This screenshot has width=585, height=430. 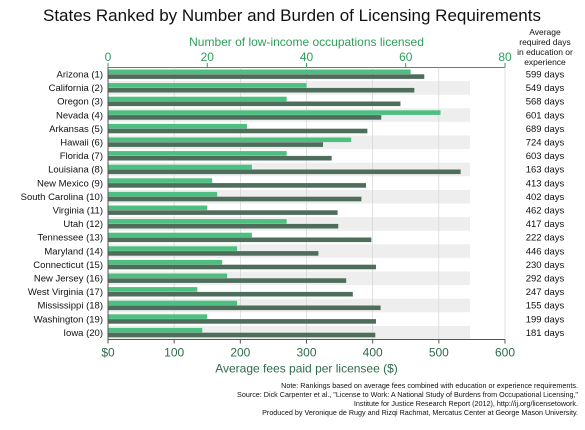 What do you see at coordinates (545, 42) in the screenshot?
I see `days-header-line: required days` at bounding box center [545, 42].